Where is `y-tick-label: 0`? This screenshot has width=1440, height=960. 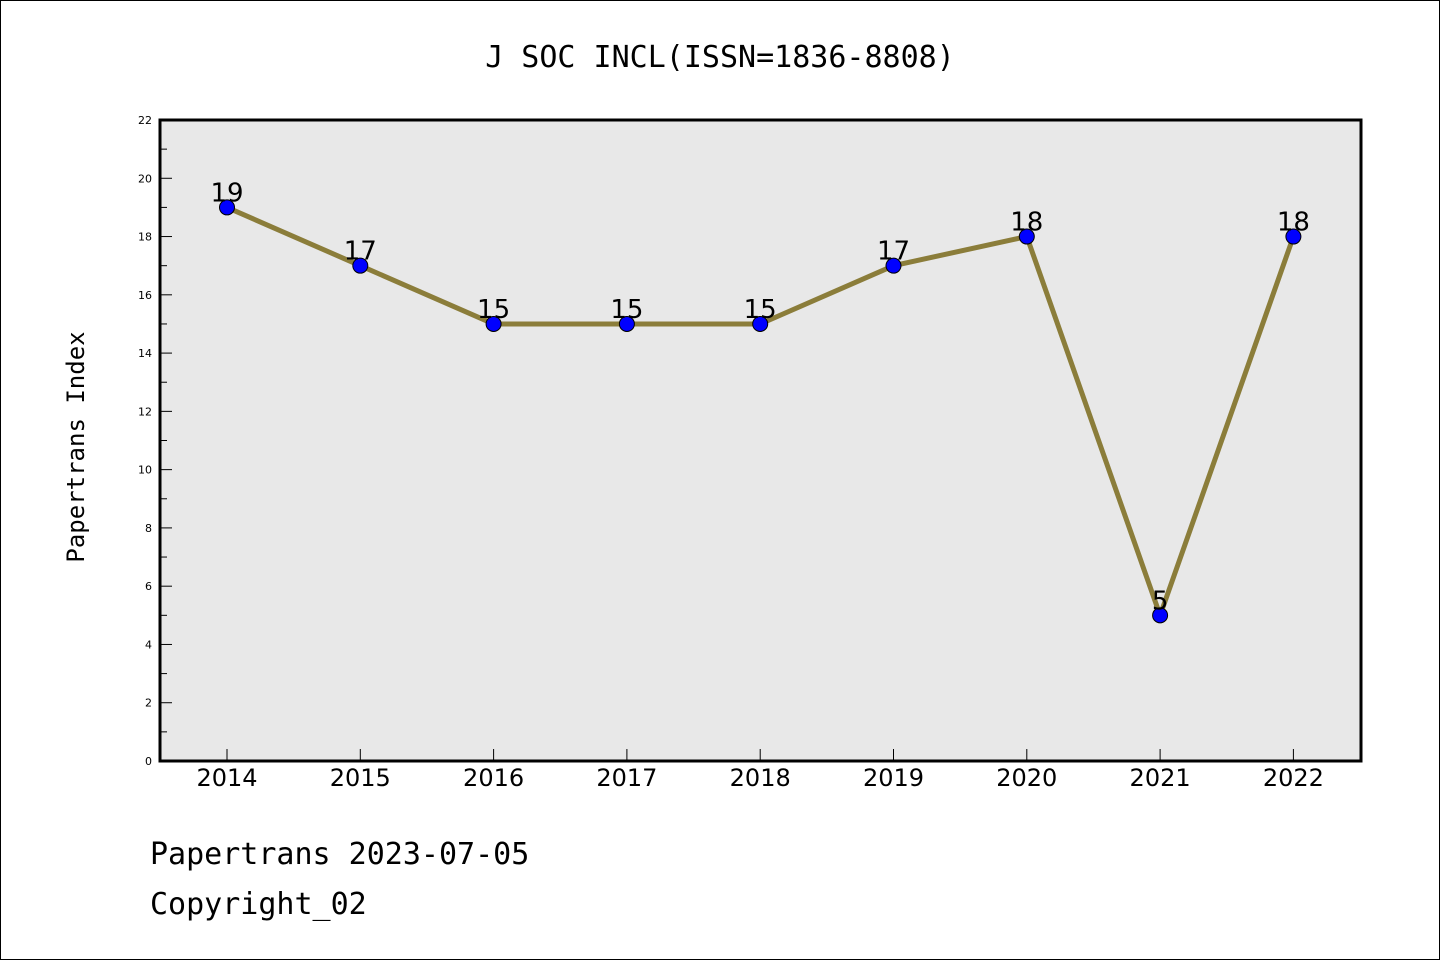 y-tick-label: 0 is located at coordinates (148, 761).